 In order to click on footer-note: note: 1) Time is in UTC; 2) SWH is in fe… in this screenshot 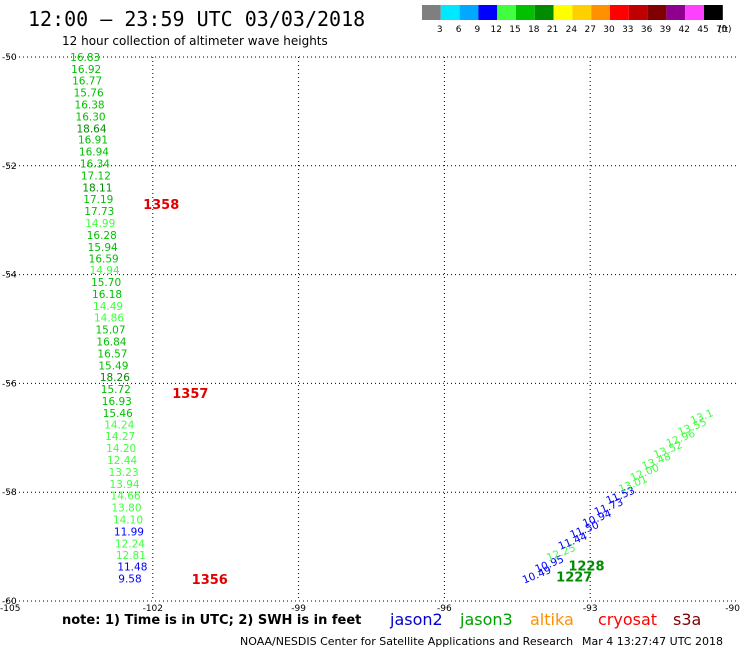, I will do `click(211, 620)`.